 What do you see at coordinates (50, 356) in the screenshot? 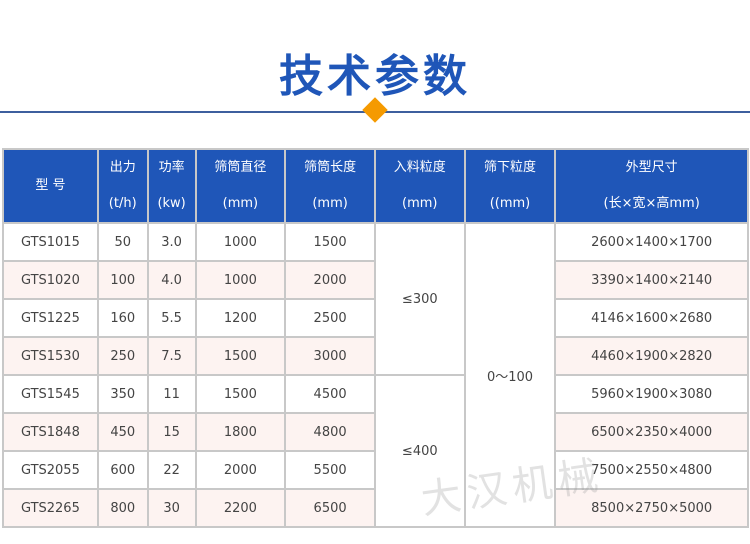
I see `table-cell: GTS1530` at bounding box center [50, 356].